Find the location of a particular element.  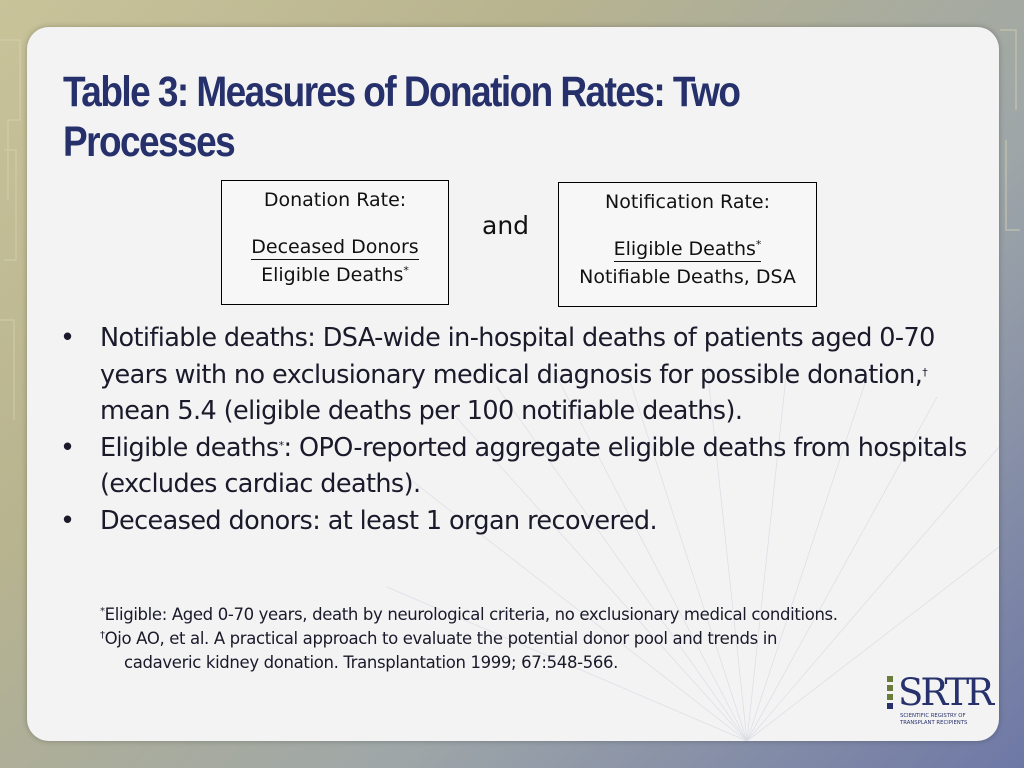

logo-squares-icon is located at coordinates (890, 692).